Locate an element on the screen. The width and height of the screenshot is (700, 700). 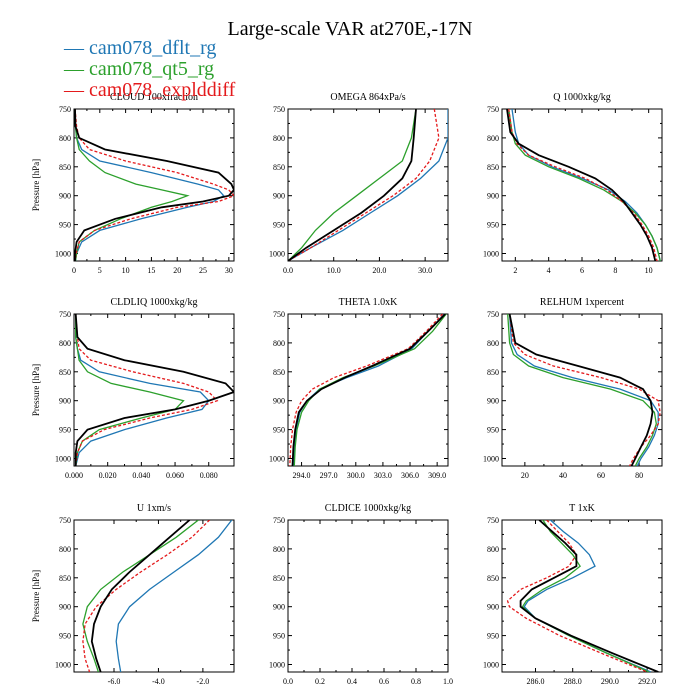
y-axis-label: Pressure [hPa] is located at coordinates (36, 596).